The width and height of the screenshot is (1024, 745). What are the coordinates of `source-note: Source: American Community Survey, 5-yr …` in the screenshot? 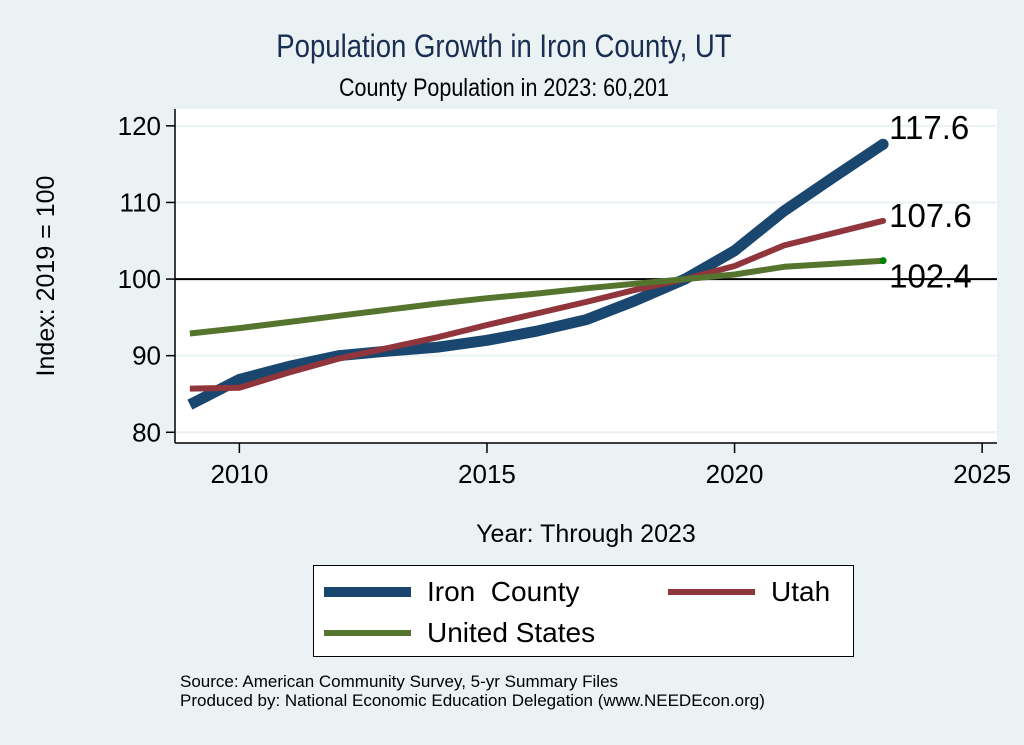 It's located at (399, 681).